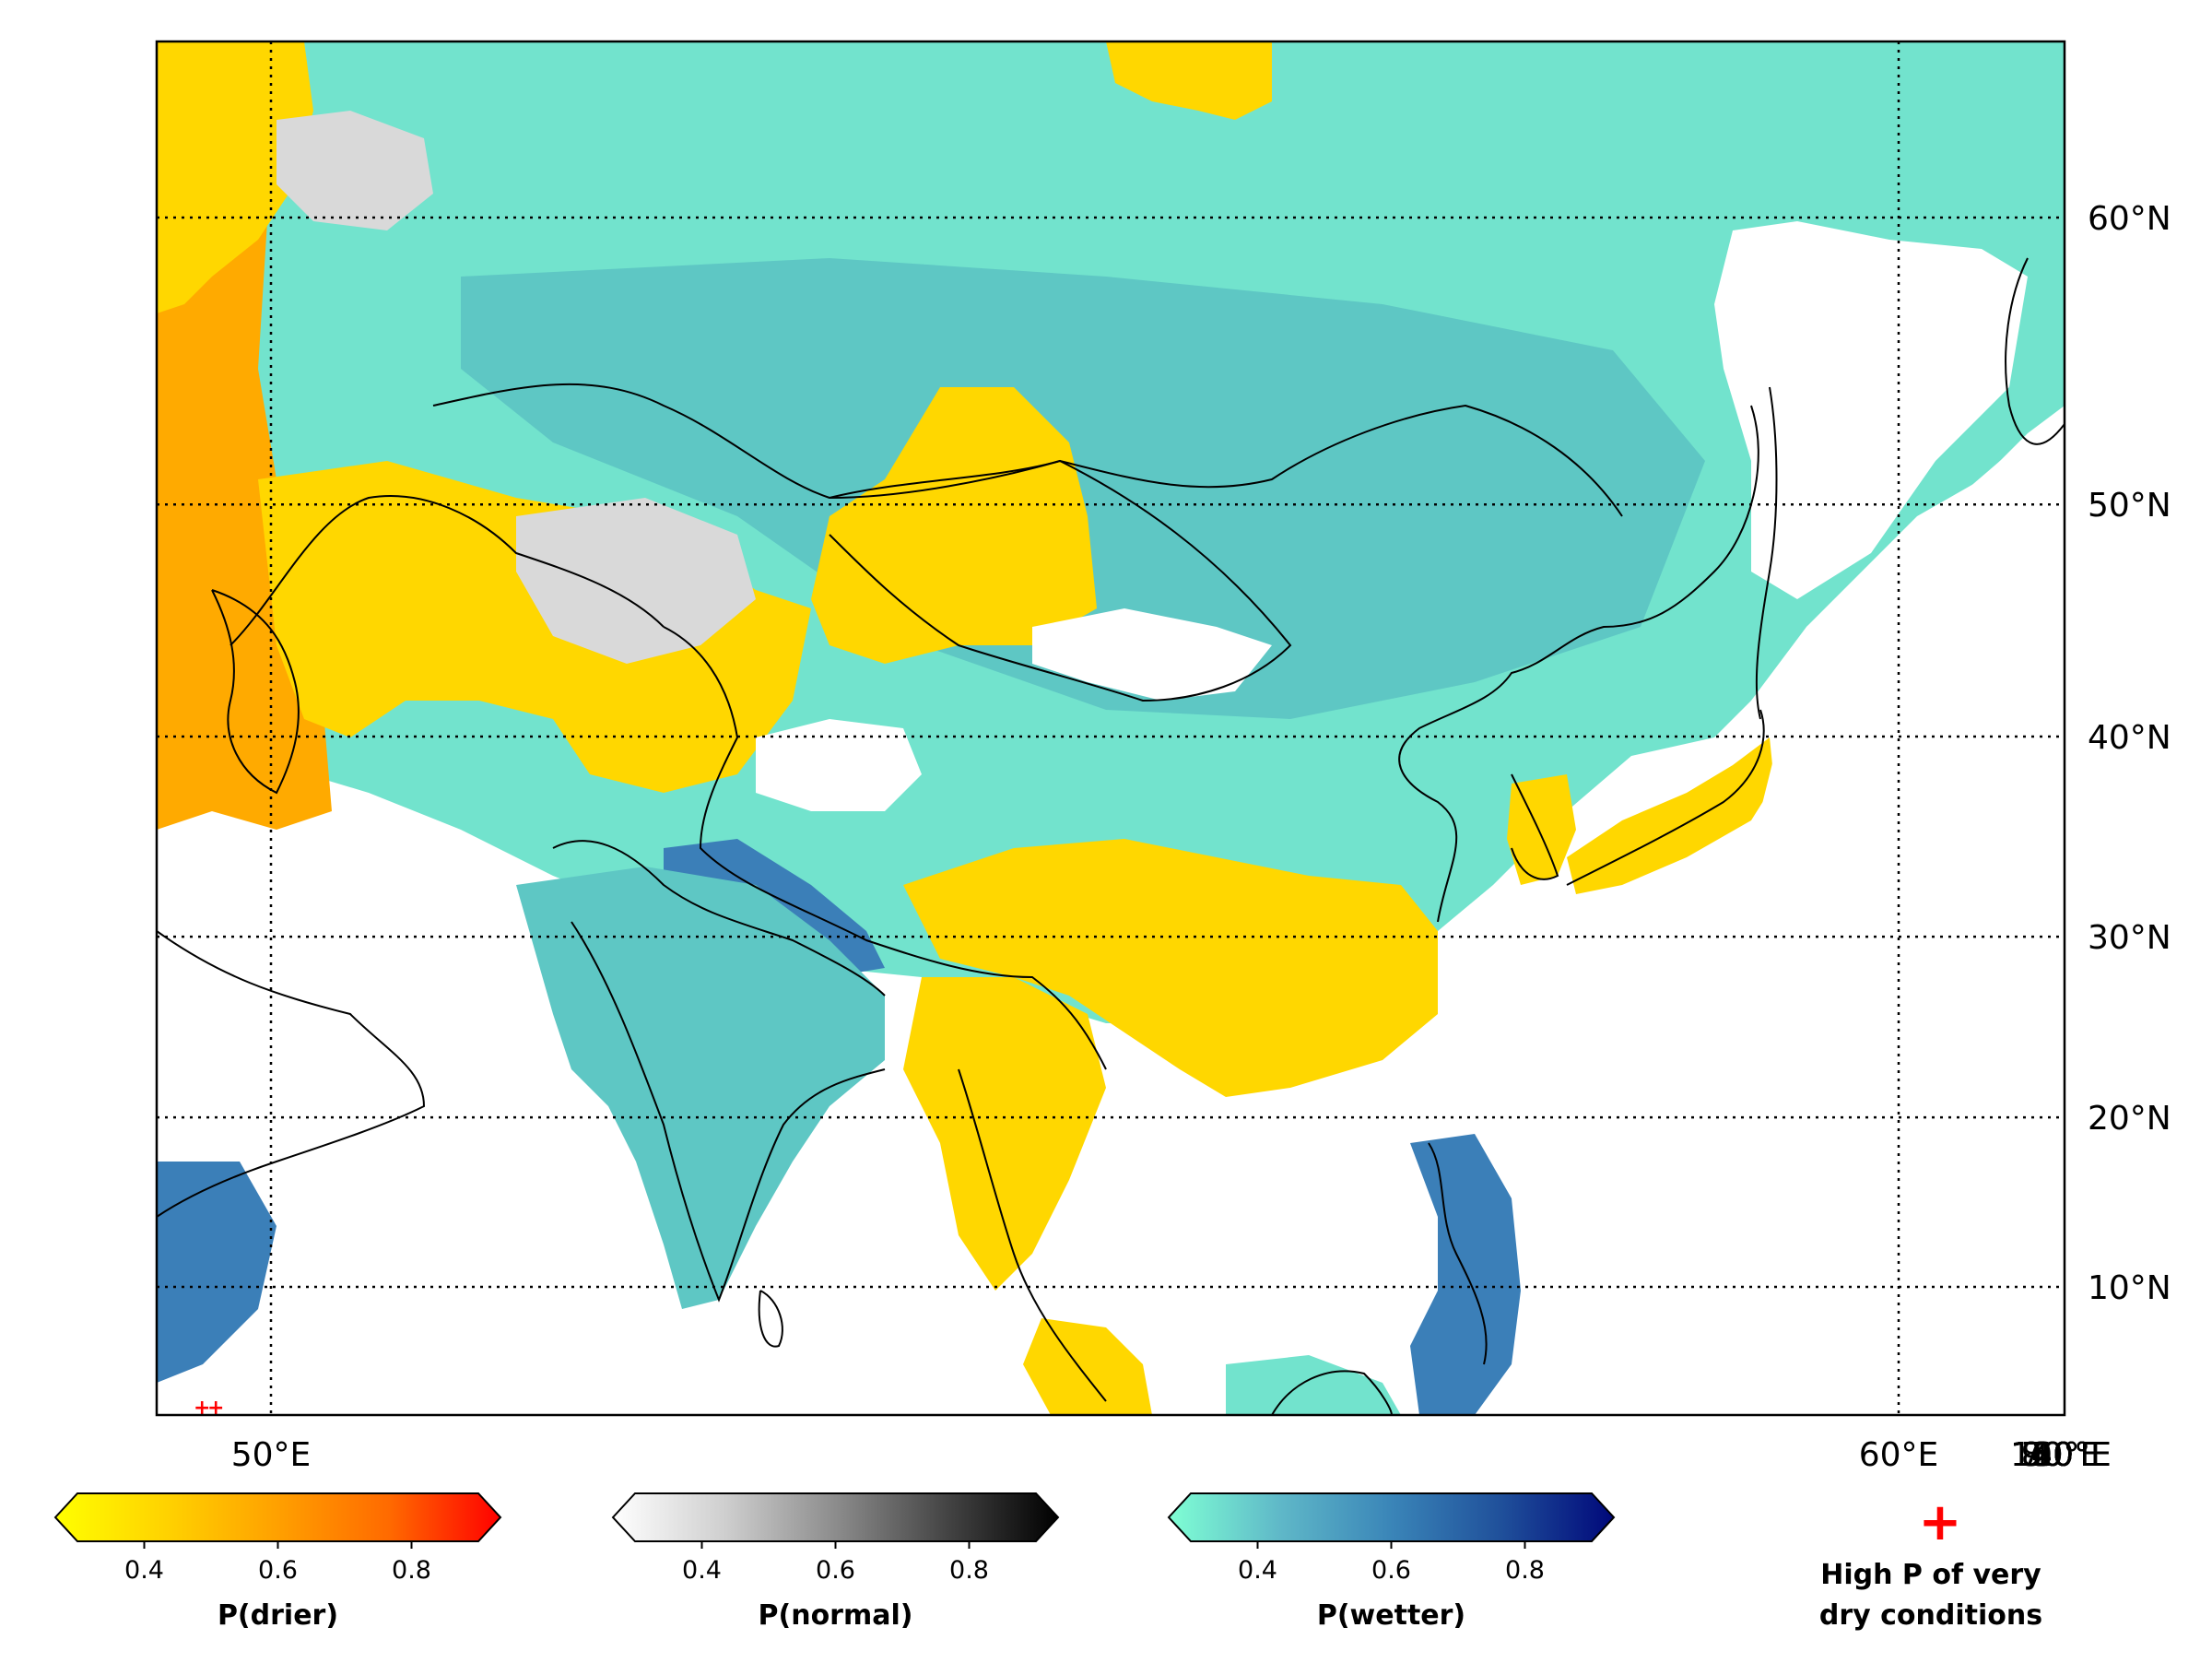  Describe the element at coordinates (1032, 1235) in the screenshot. I see `coastline-indochina` at that location.